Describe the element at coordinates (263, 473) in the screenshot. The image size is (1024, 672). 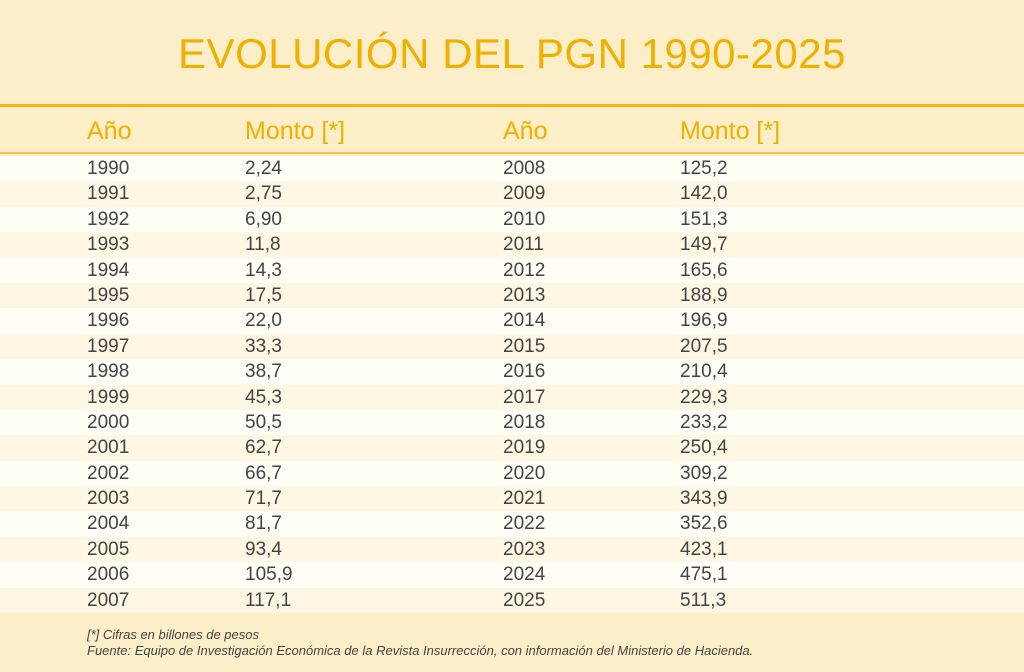
I see `amount-cell: 66,7` at that location.